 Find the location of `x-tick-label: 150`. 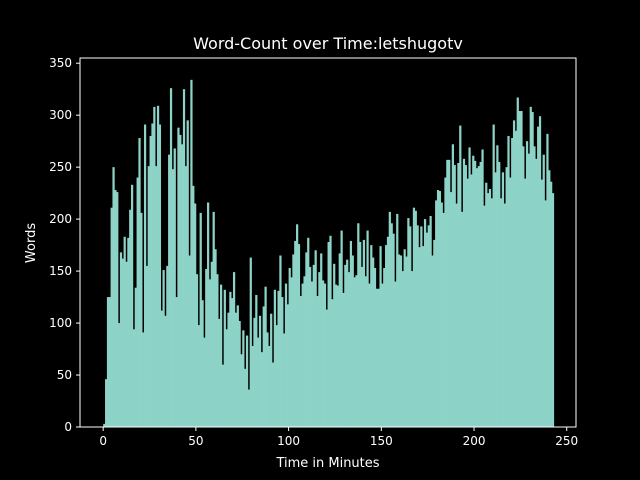

x-tick-label: 150 is located at coordinates (381, 441).